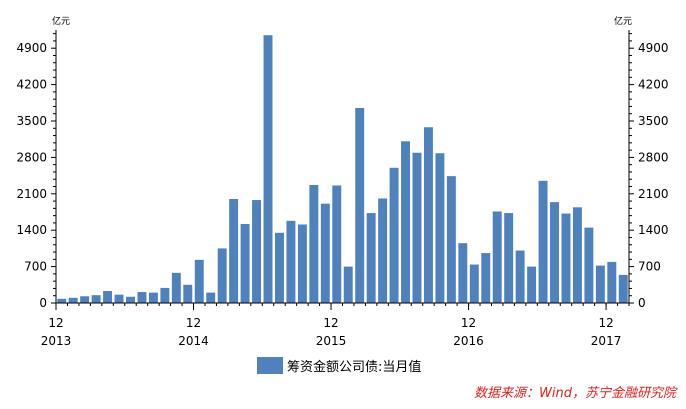 This screenshot has height=409, width=686. Describe the element at coordinates (31, 48) in the screenshot. I see `left-tick-label: 4900` at that location.